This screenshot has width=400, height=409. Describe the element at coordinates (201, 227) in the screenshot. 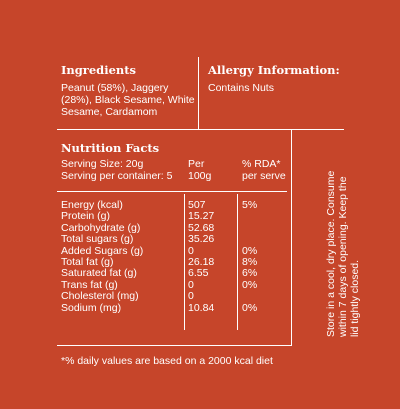

I see `table-cell-per100: 52.68` at that location.